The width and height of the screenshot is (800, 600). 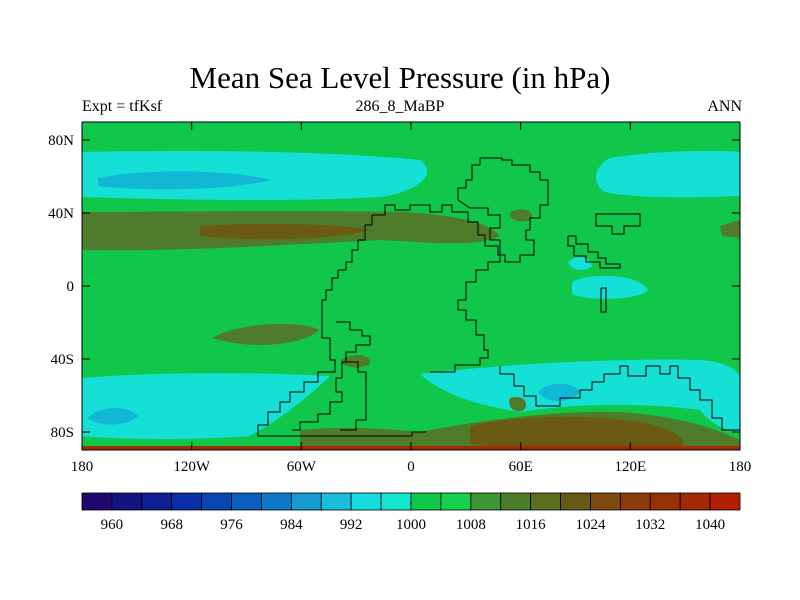 I want to click on east-continent-coast, so click(x=619, y=398).